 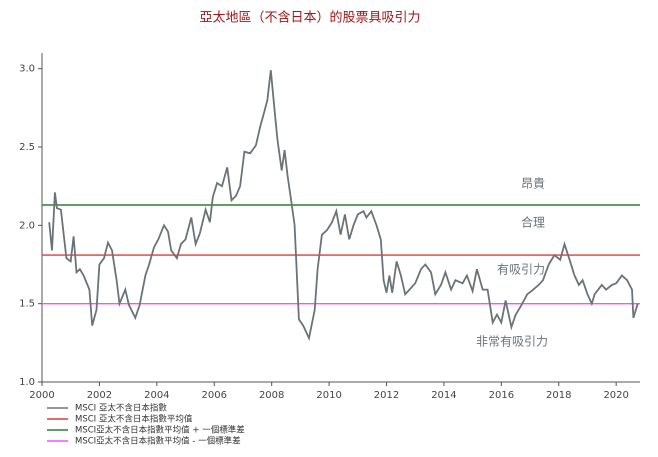 I want to click on y-tick-label: 3.0, so click(x=27, y=69).